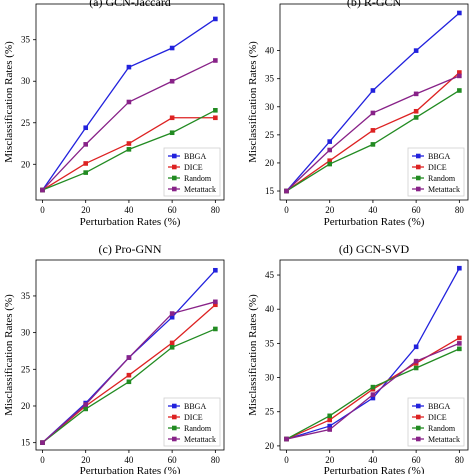 The image size is (474, 474). I want to click on legend-label-dice: DICE, so click(193, 167).